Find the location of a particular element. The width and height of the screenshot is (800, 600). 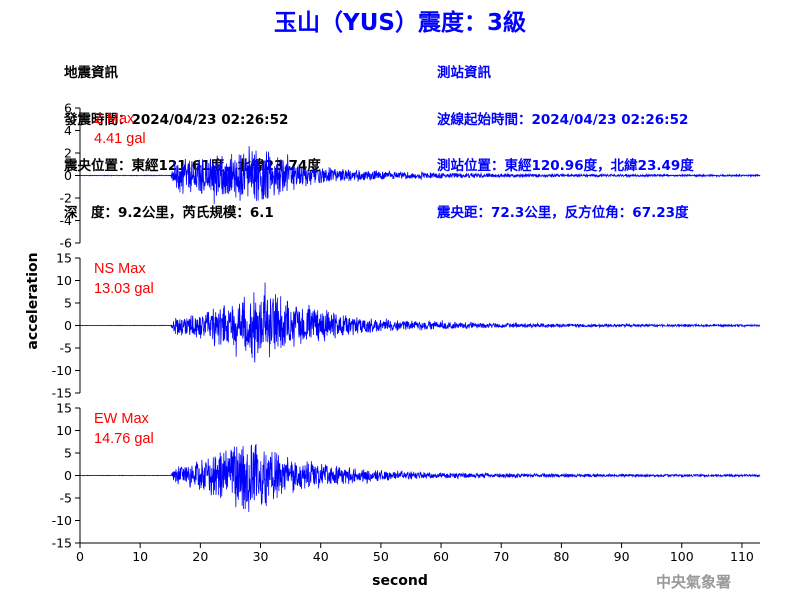

station-location: 測站位置：東經120.96度，北緯23.49度 is located at coordinates (565, 166).